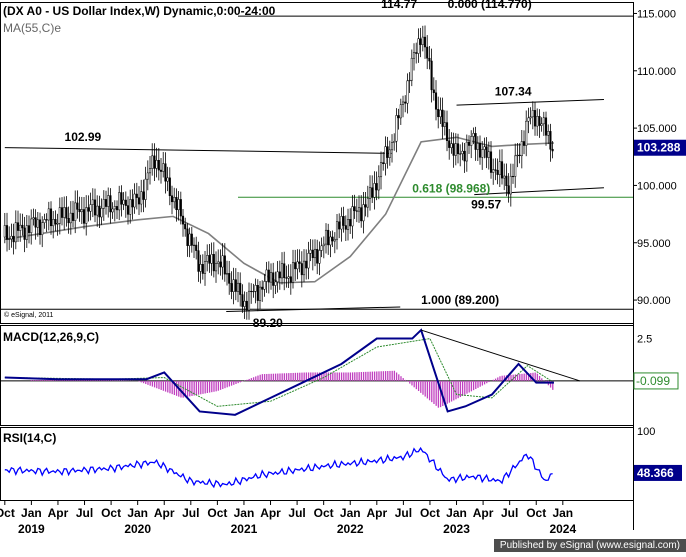  I want to click on rsi-badge, so click(658, 472).